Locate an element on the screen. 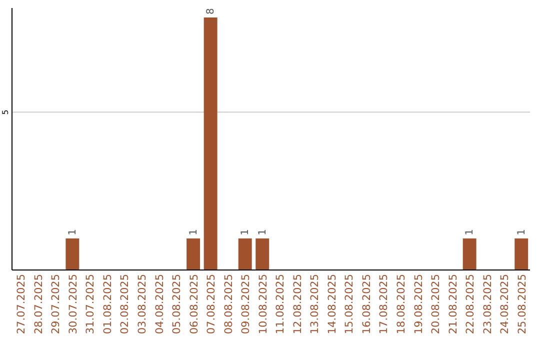 The height and width of the screenshot is (340, 540). x-tick-label: 03.08.2025 is located at coordinates (142, 304).